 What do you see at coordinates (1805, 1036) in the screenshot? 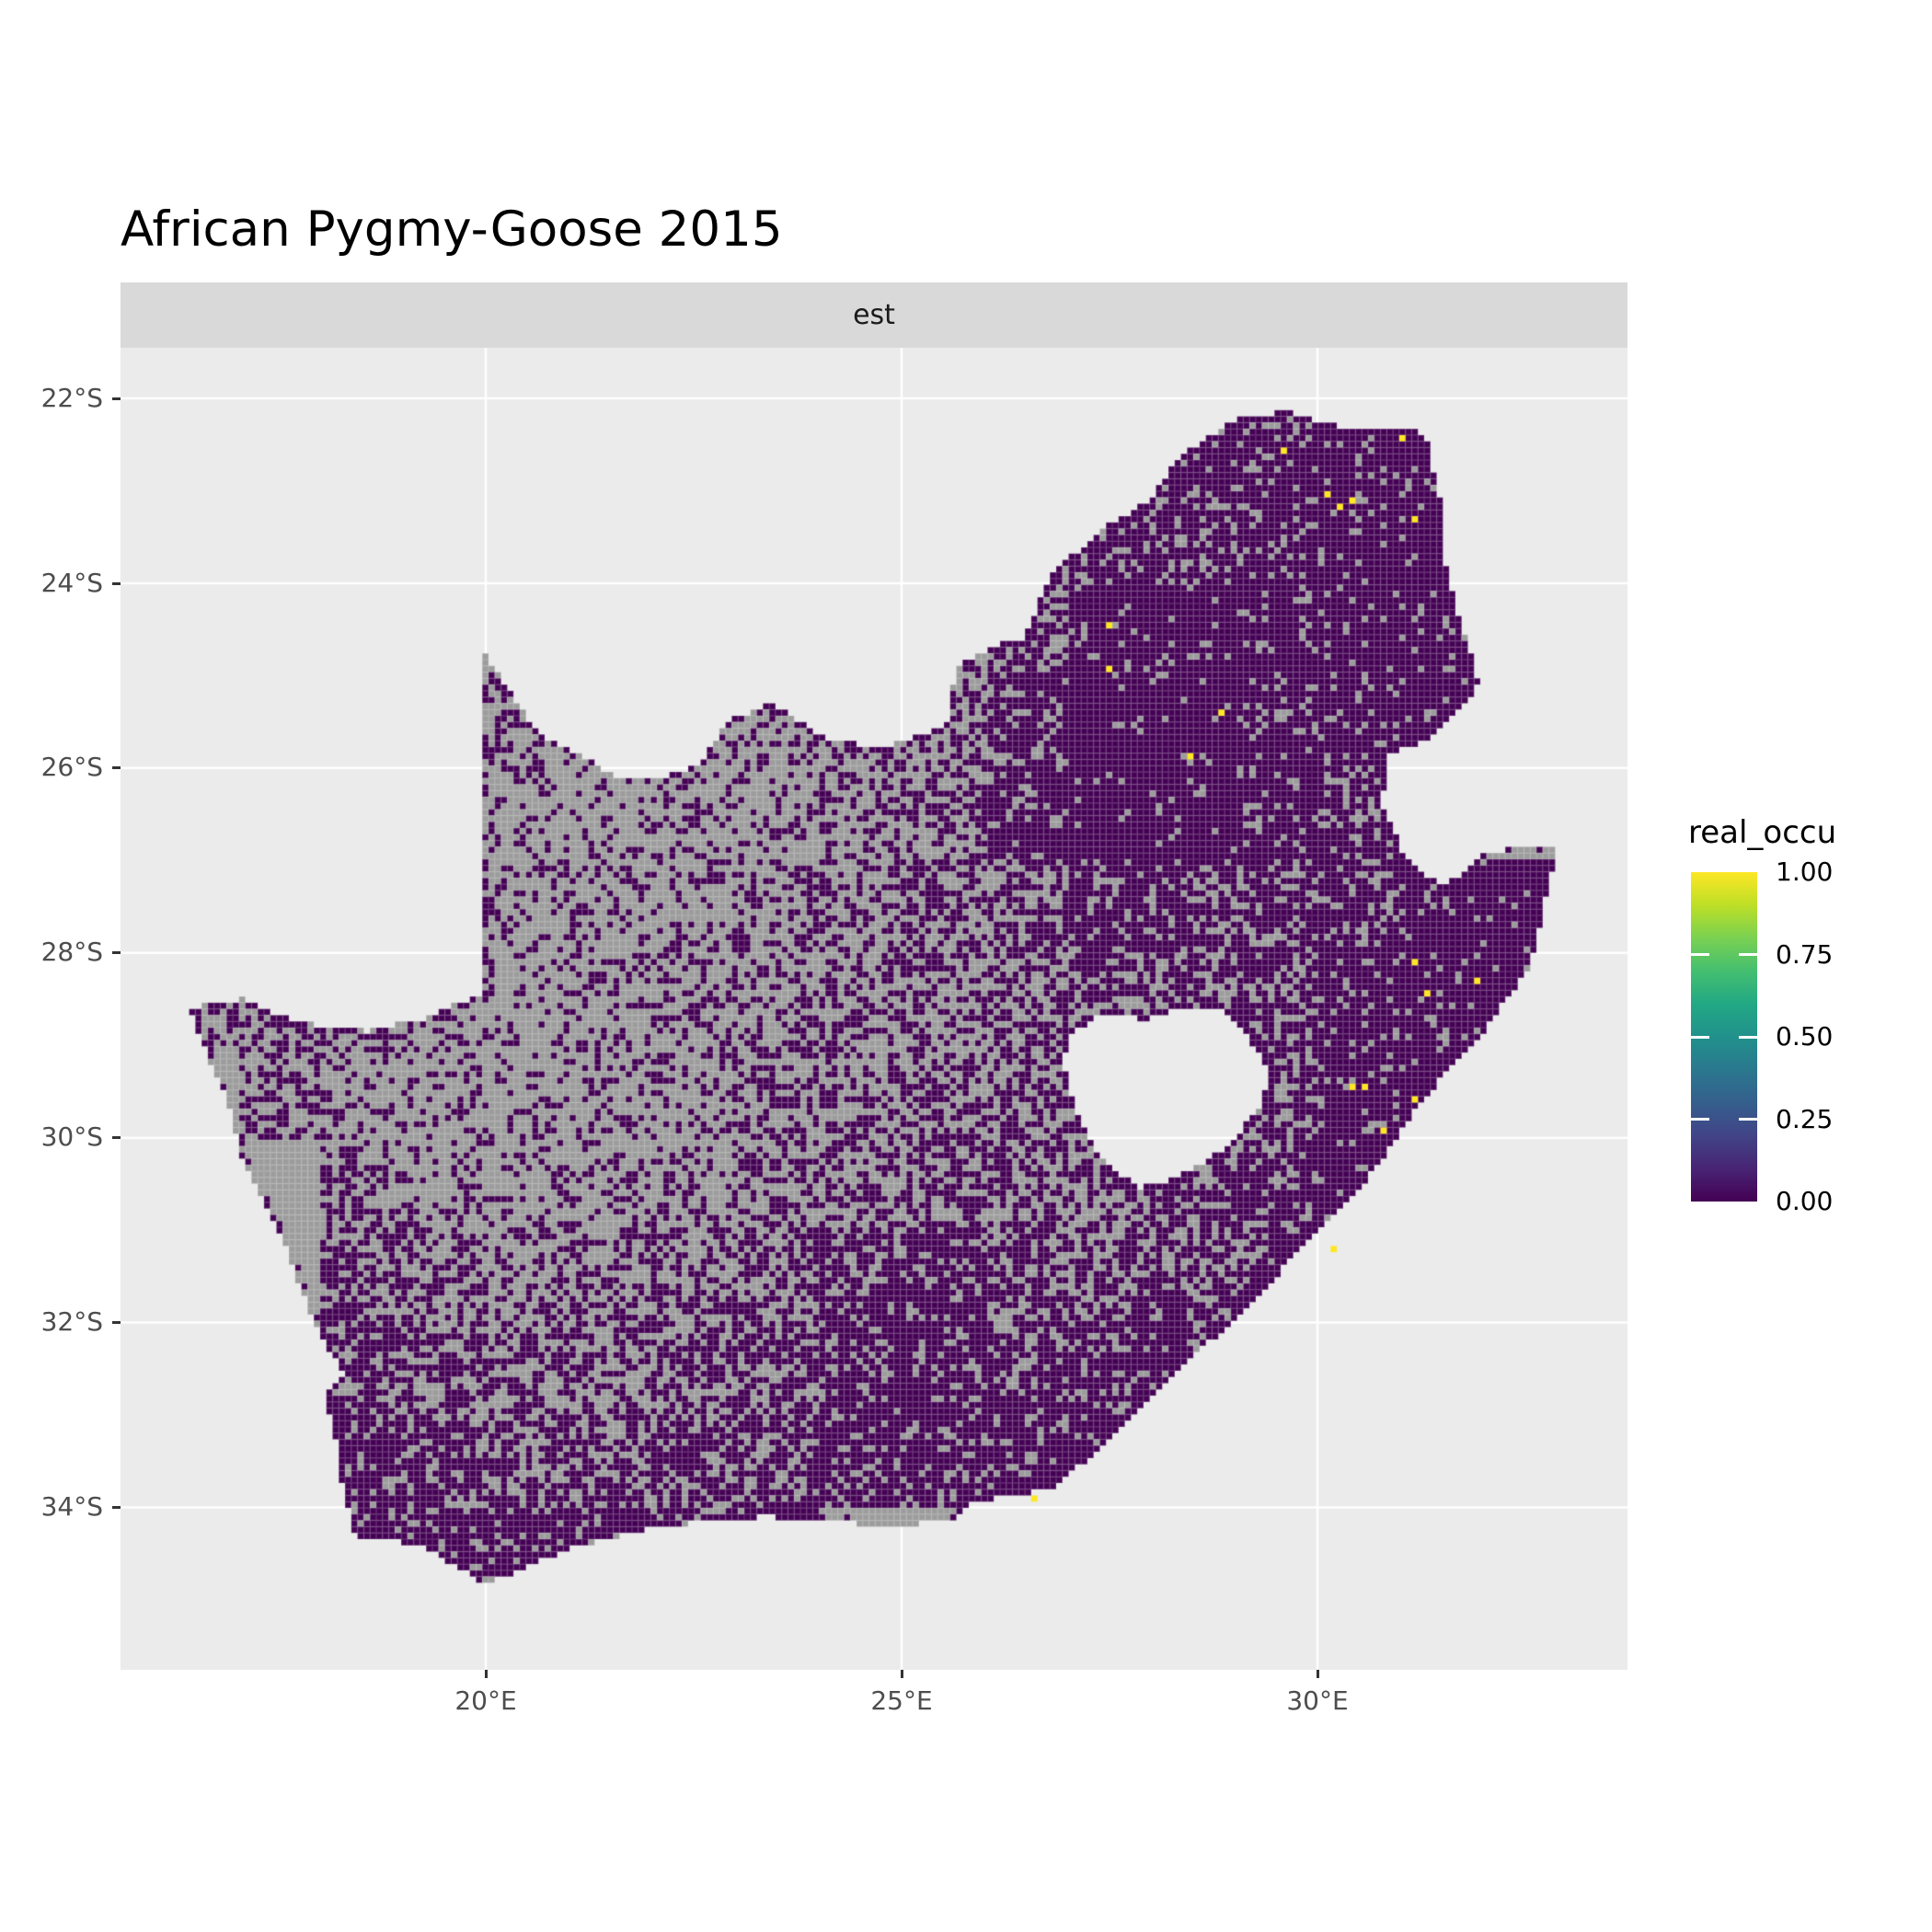
I see `legend-label: 0.50` at bounding box center [1805, 1036].